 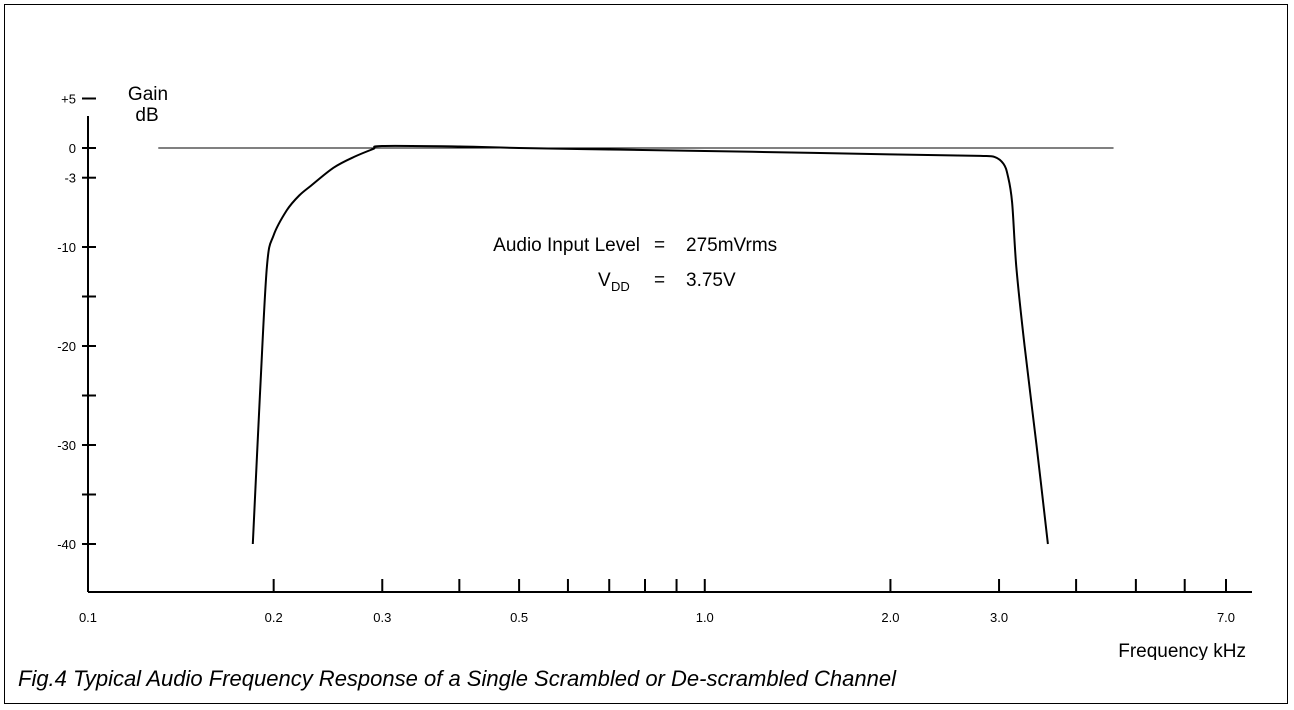 I want to click on x-tick-label: 3.0, so click(x=999, y=617).